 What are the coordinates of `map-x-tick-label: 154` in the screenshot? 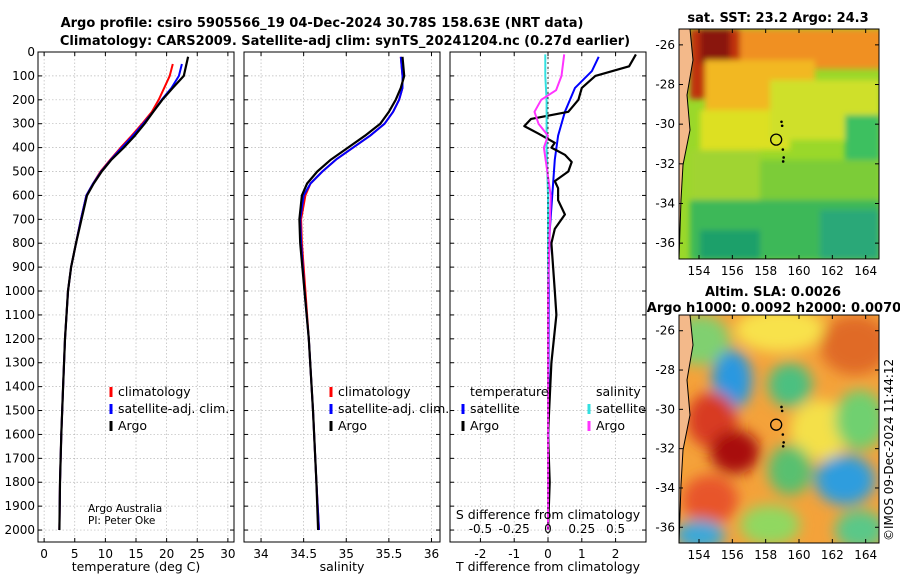 It's located at (699, 271).